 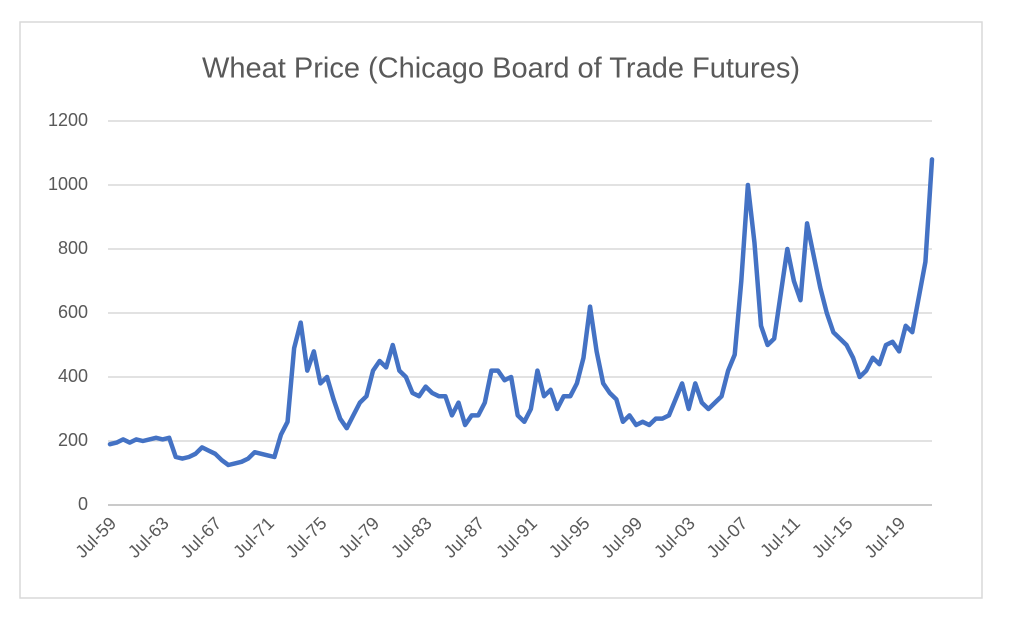 I want to click on y-tick-label: 800, so click(x=73, y=248).